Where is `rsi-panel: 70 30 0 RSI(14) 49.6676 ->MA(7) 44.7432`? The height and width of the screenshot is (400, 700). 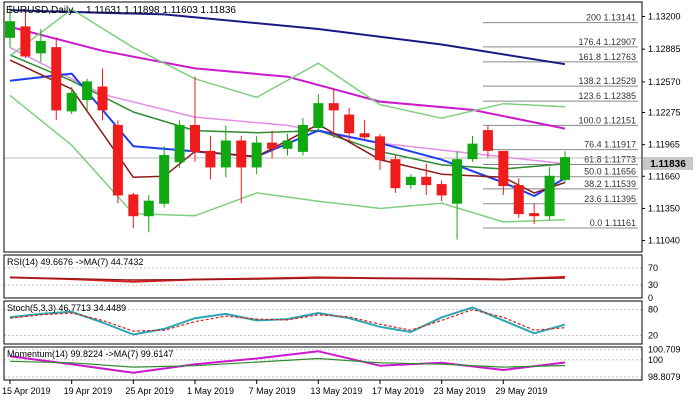 rsi-panel: 70 30 0 RSI(14) 49.6676 ->MA(7) 44.7432 is located at coordinates (331, 280).